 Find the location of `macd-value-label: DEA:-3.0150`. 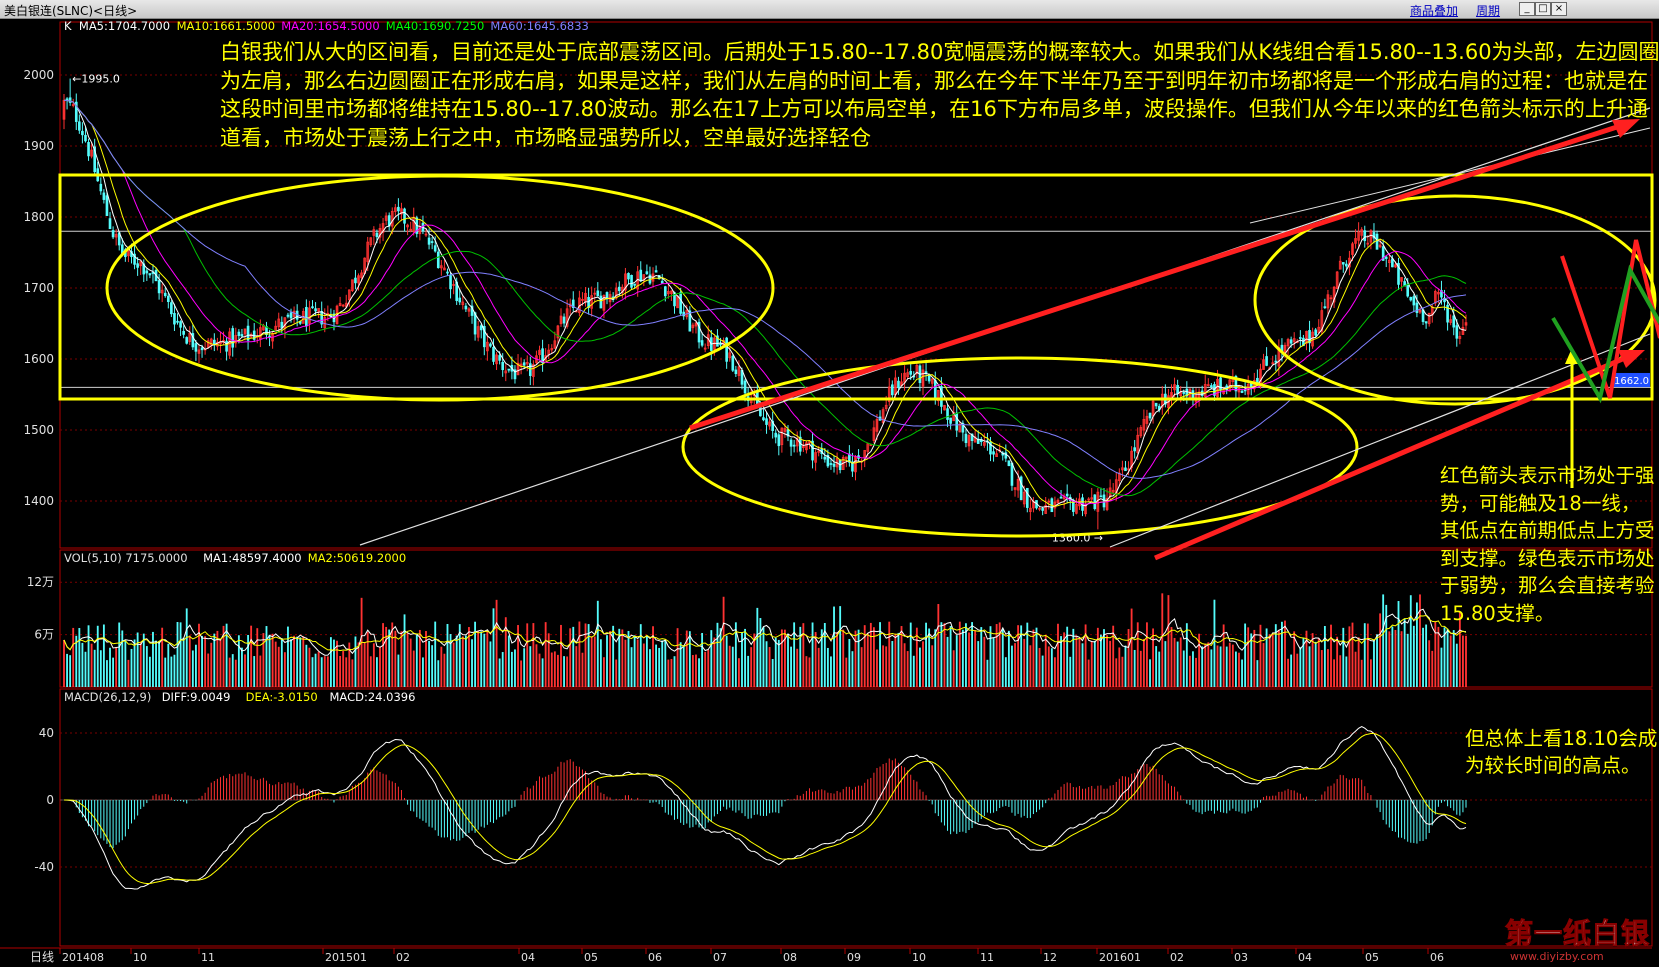

macd-value-label: DEA:-3.0150 is located at coordinates (282, 697).